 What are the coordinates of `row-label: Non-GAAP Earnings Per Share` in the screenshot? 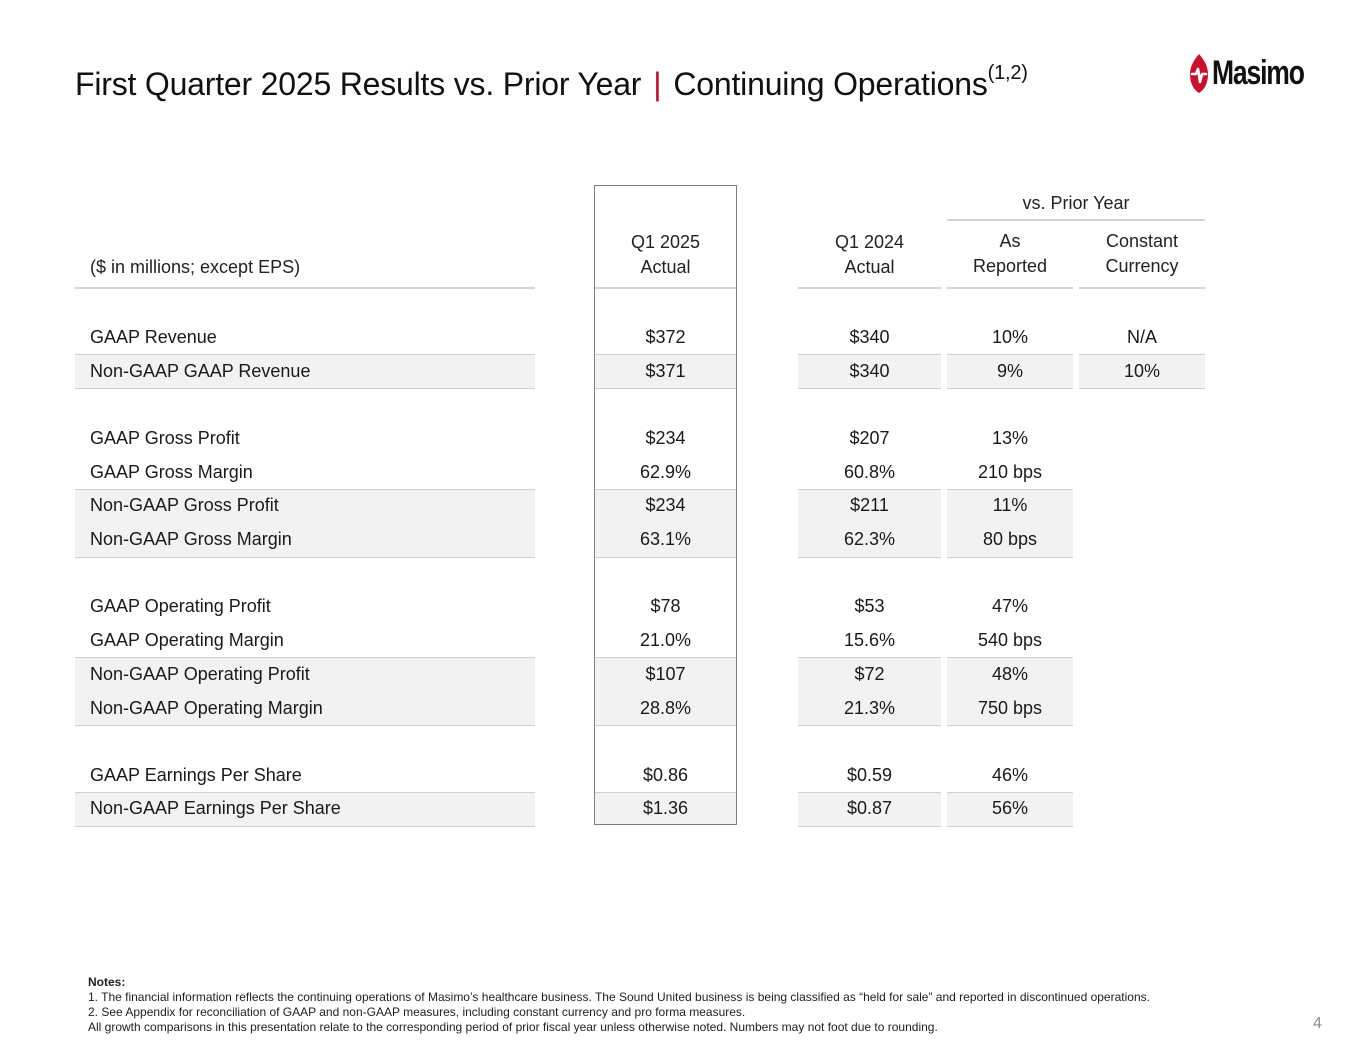 It's located at (215, 808).